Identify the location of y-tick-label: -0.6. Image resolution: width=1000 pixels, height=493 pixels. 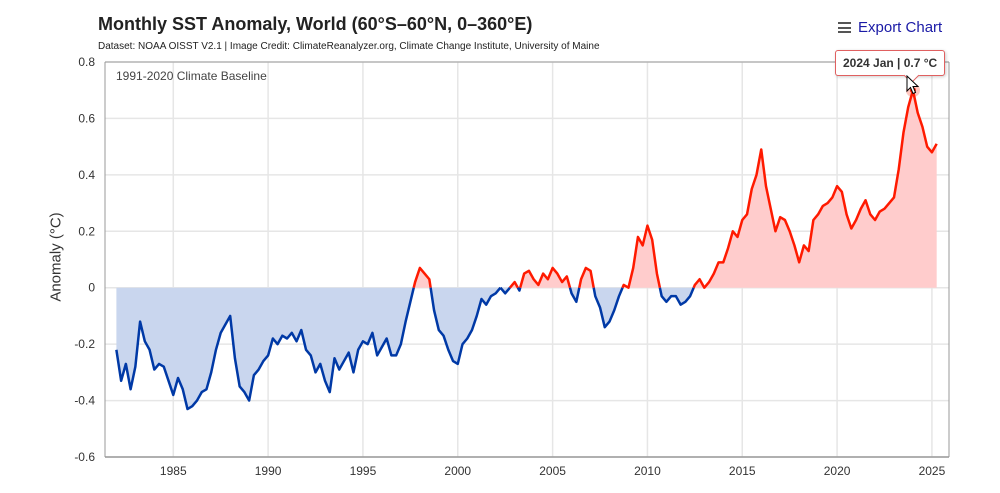
(84, 457).